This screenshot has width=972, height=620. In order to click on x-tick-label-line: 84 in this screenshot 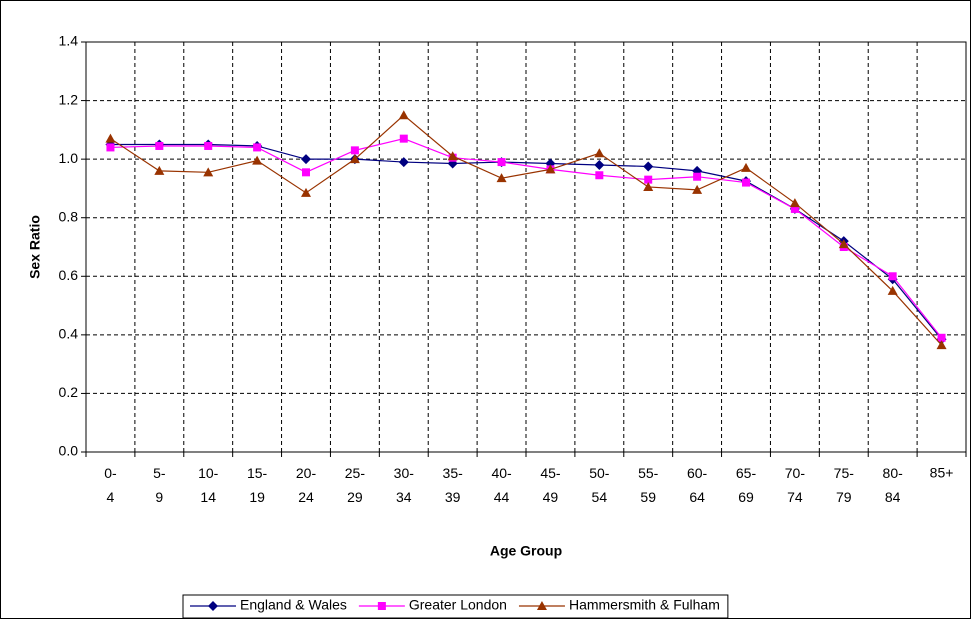, I will do `click(893, 497)`.